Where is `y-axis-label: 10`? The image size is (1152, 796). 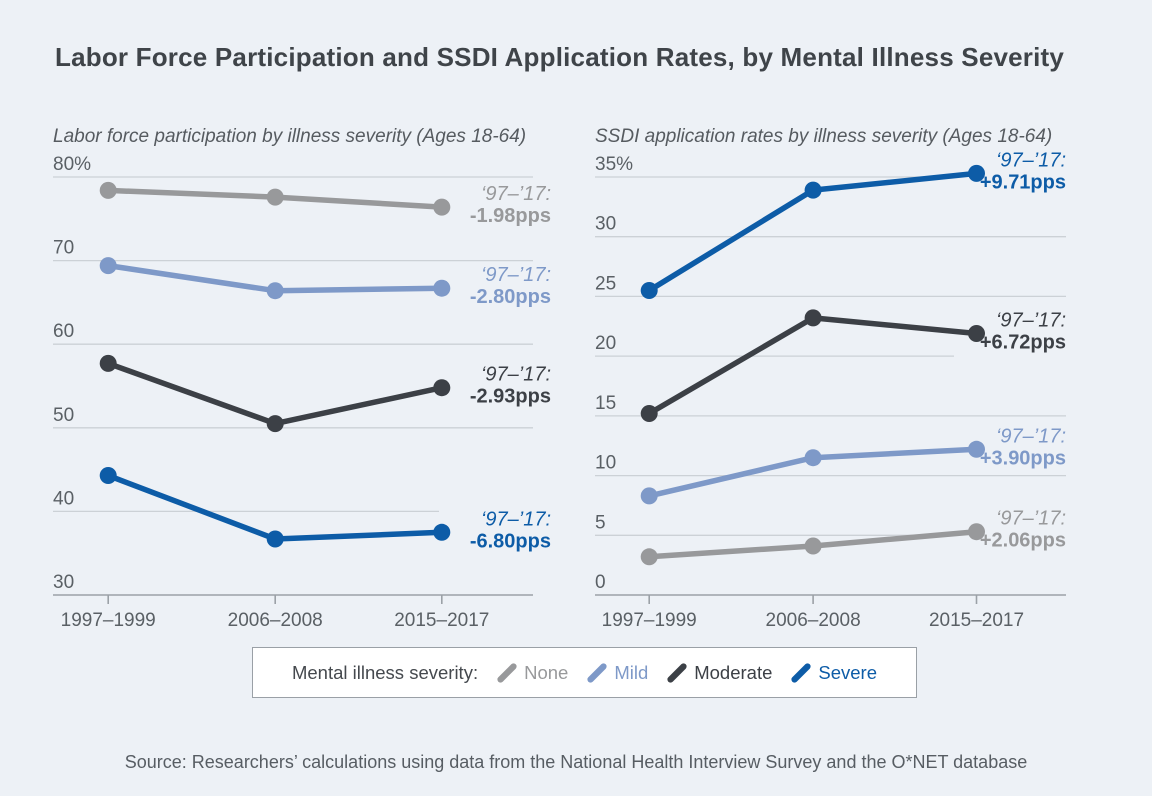
y-axis-label: 10 is located at coordinates (605, 463).